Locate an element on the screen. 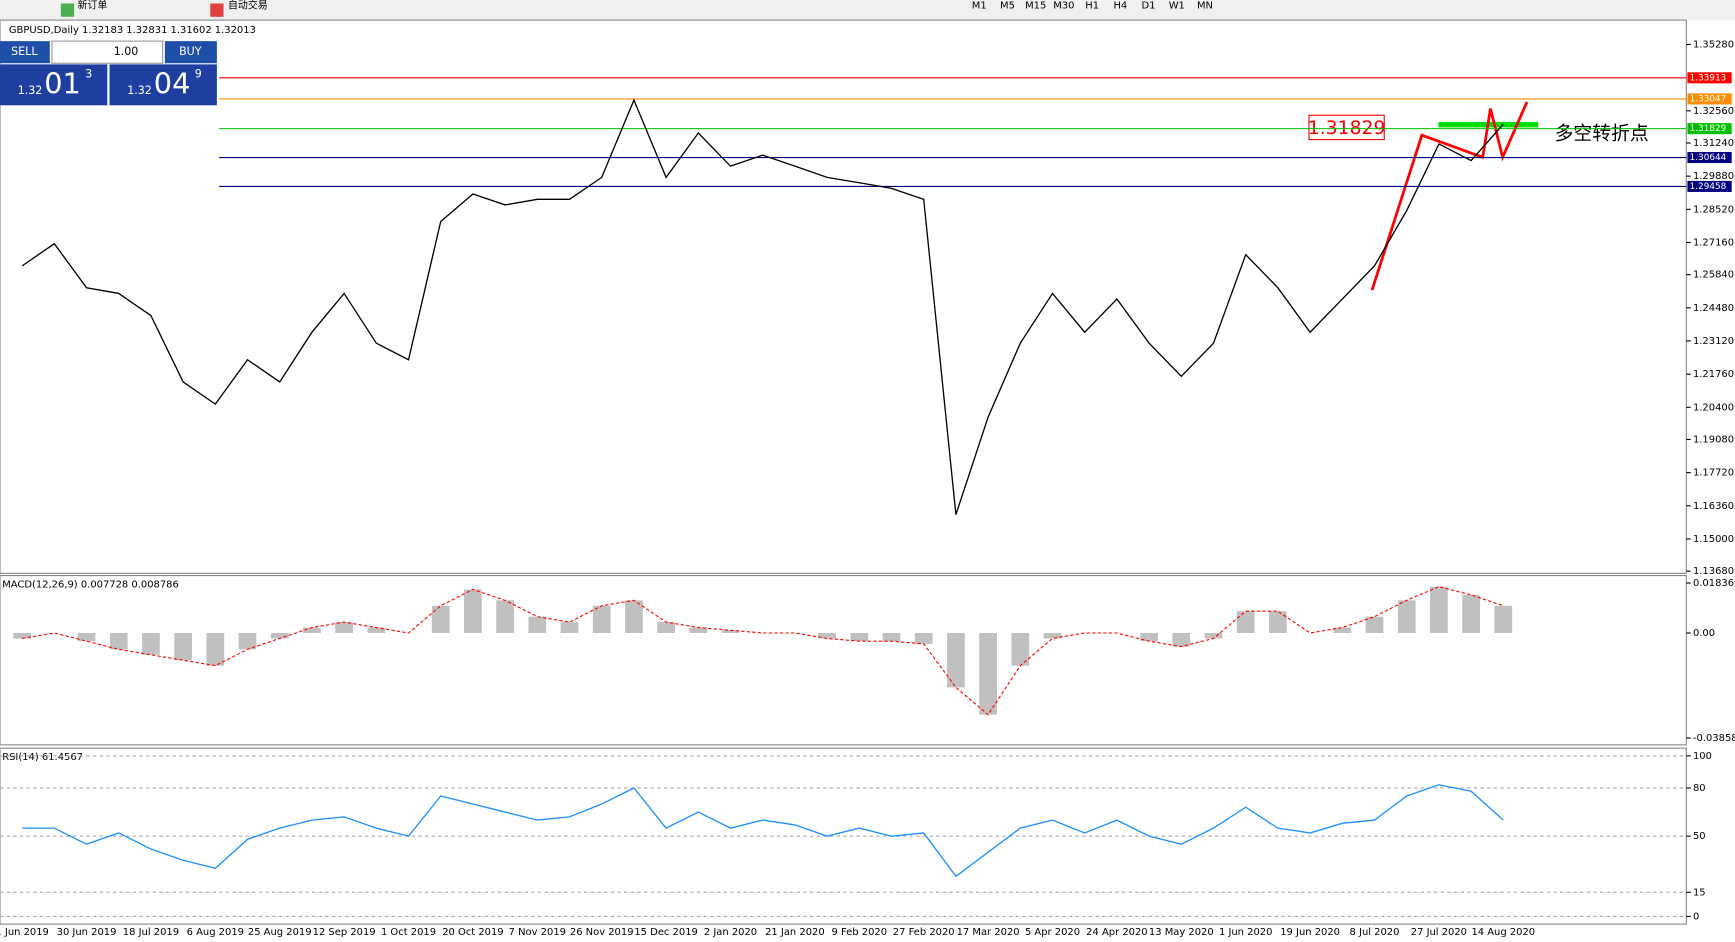  x-tick-label: 7 Nov 2019 is located at coordinates (537, 932).